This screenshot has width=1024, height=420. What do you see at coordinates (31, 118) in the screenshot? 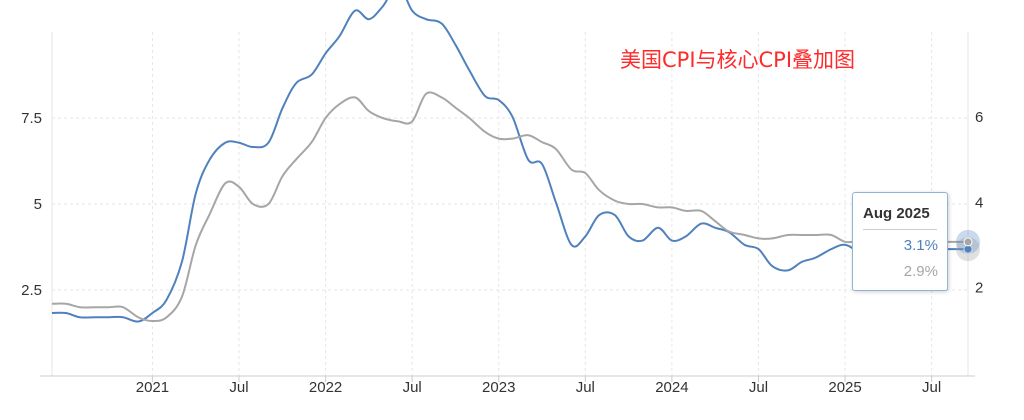
I see `left-axis-tick-label: 7.5` at bounding box center [31, 118].